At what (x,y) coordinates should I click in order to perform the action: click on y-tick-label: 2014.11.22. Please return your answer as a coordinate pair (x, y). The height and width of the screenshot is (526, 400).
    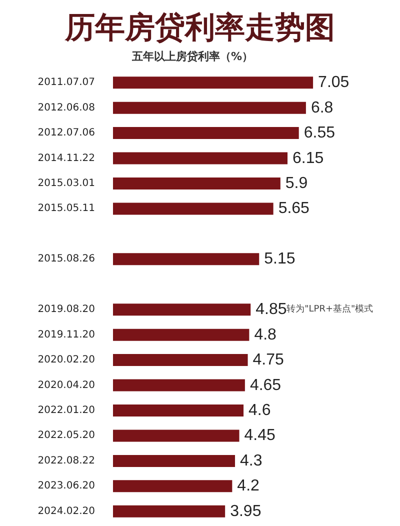
    Looking at the image, I should click on (66, 158).